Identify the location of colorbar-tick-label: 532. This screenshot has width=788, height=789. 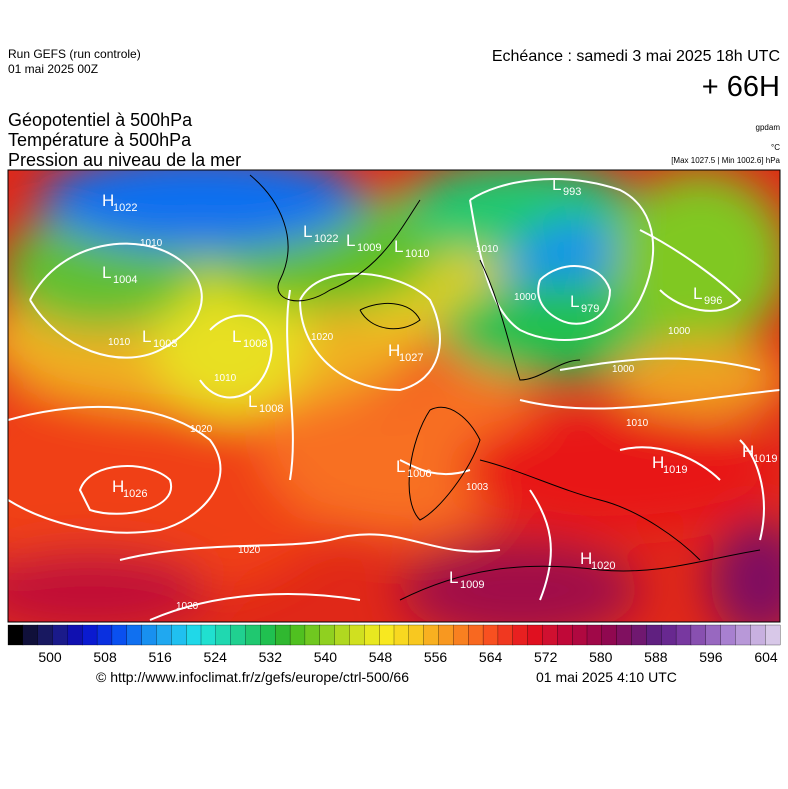
(271, 657).